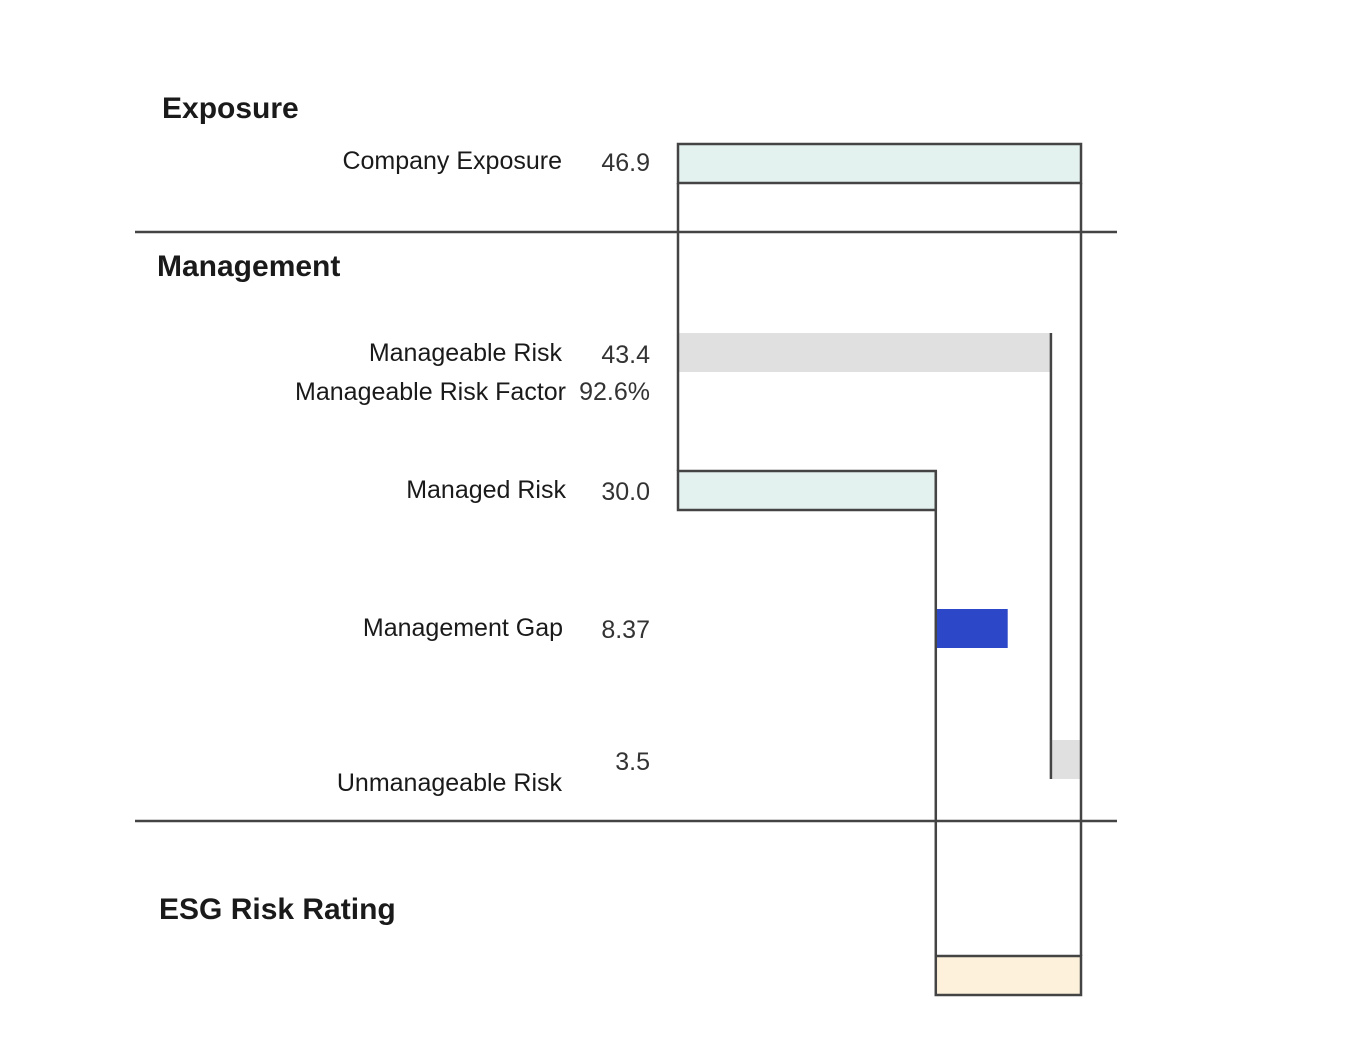 The width and height of the screenshot is (1354, 1059). Describe the element at coordinates (879, 163) in the screenshot. I see `bar-company-exposure` at that location.